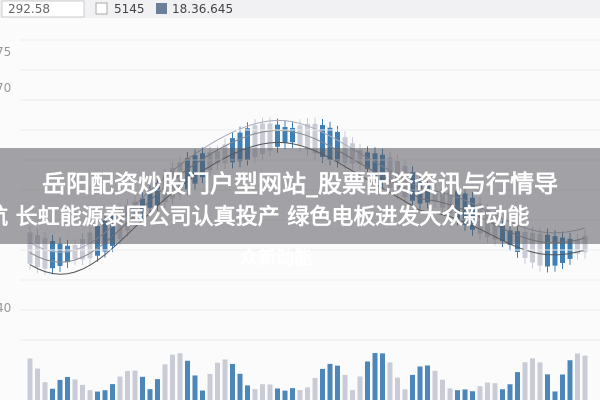  Describe the element at coordinates (300, 9) in the screenshot. I see `legend-bar` at that location.